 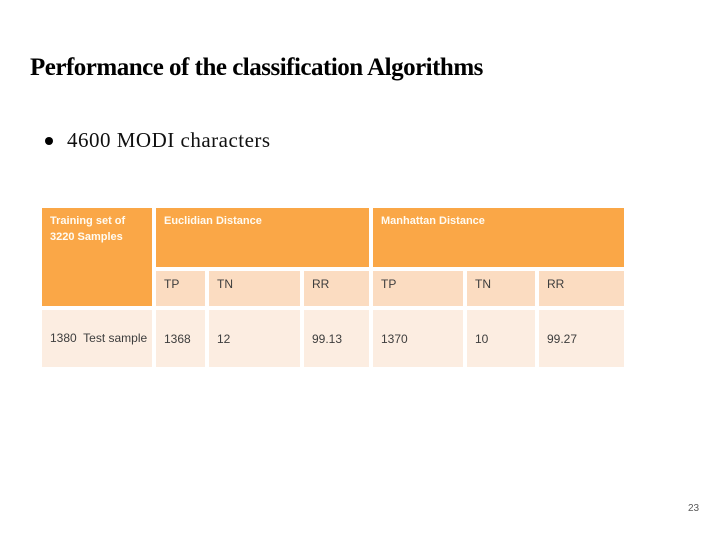 What do you see at coordinates (501, 288) in the screenshot?
I see `table-subheader-manhattan-tn: TN` at bounding box center [501, 288].